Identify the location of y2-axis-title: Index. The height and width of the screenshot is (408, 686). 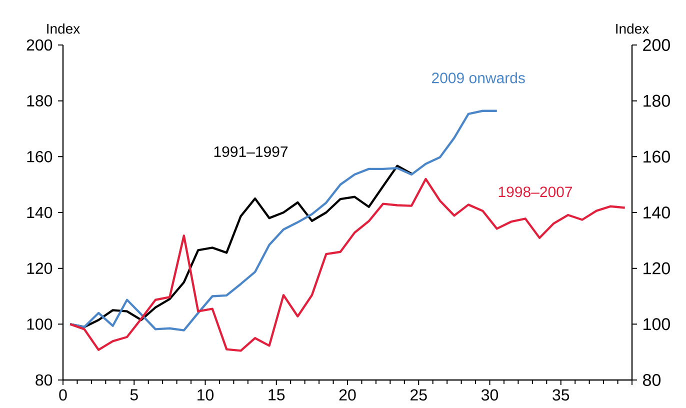
(632, 28).